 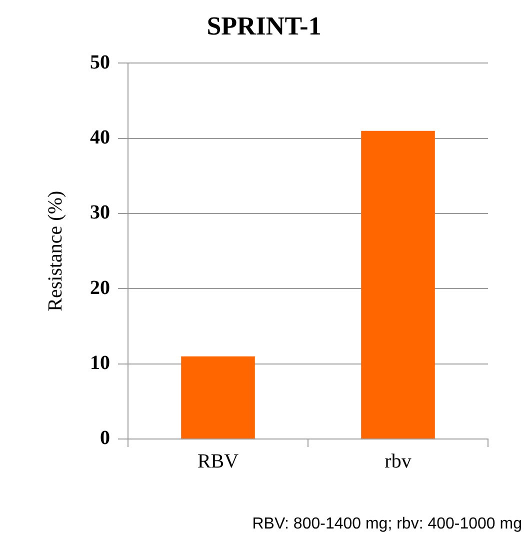 What do you see at coordinates (55, 251) in the screenshot?
I see `y-axis-title: Resistance (%)` at bounding box center [55, 251].